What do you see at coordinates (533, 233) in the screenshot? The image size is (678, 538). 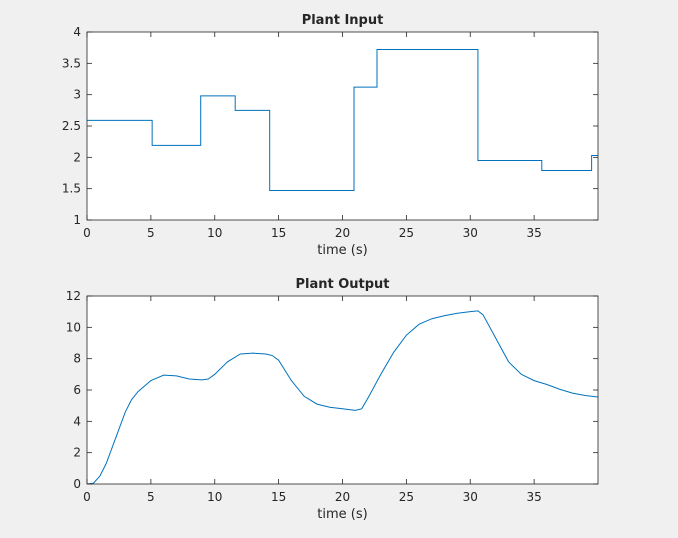 I see `plant-input-x-tick-label: 35` at bounding box center [533, 233].